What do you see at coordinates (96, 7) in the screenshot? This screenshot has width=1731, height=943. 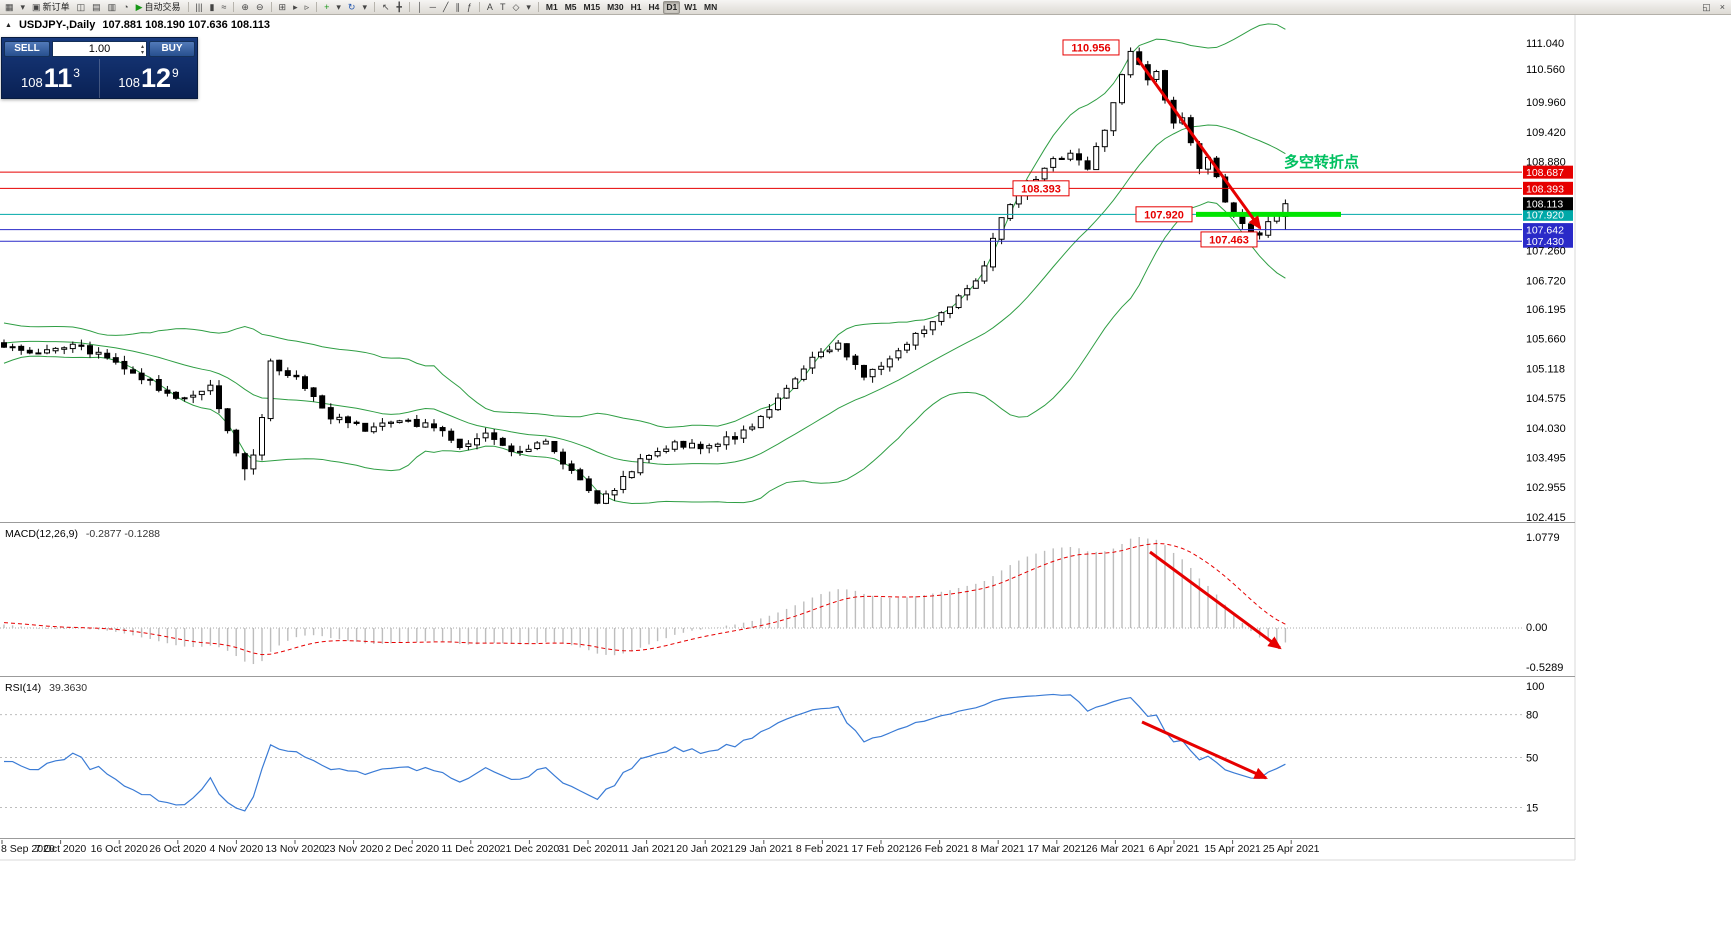 I see `profiles-icon: ▤` at bounding box center [96, 7].